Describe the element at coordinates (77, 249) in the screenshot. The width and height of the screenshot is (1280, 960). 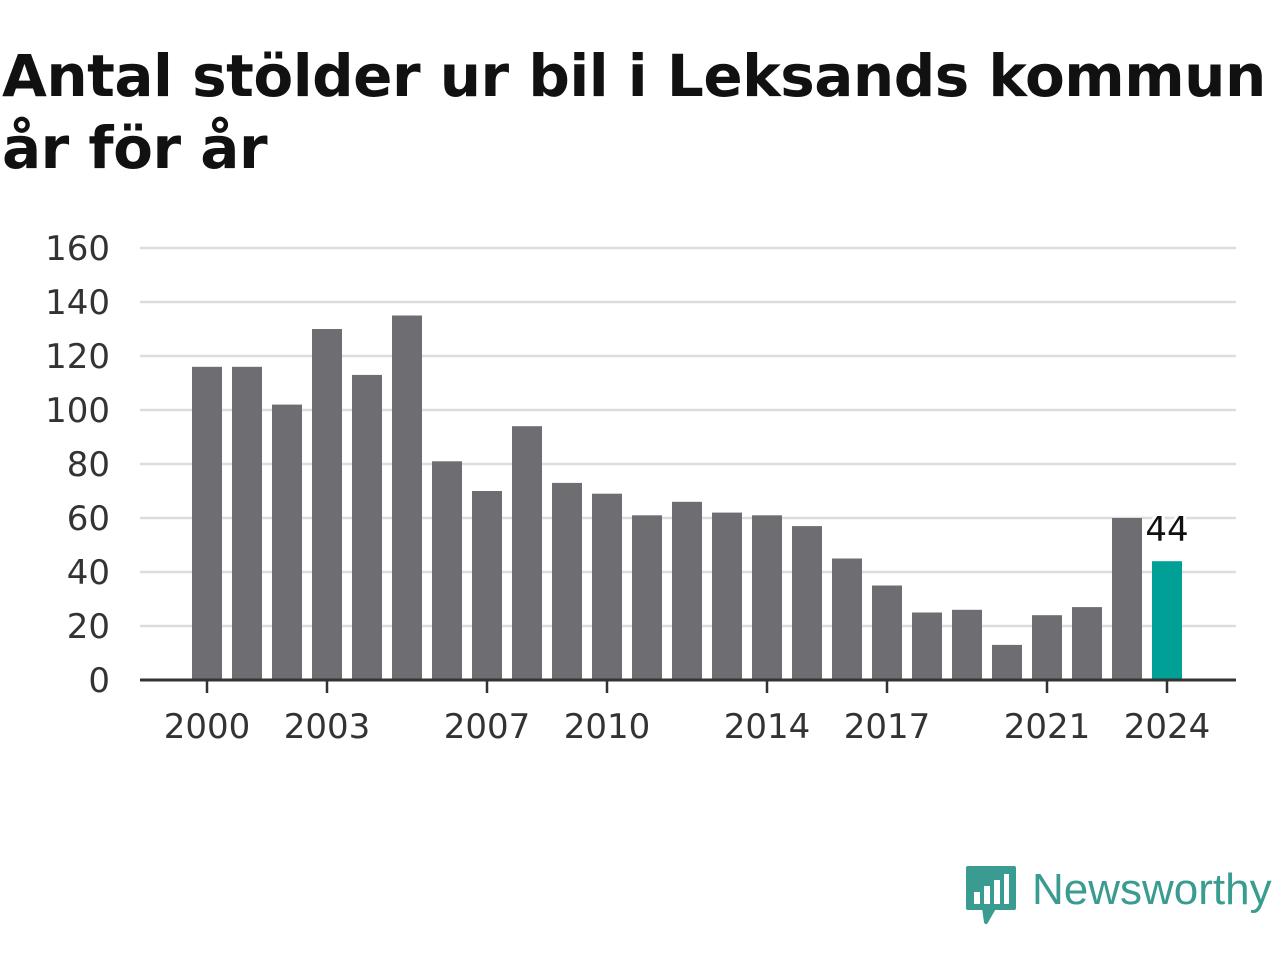
I see `y-tick-label: 160` at that location.